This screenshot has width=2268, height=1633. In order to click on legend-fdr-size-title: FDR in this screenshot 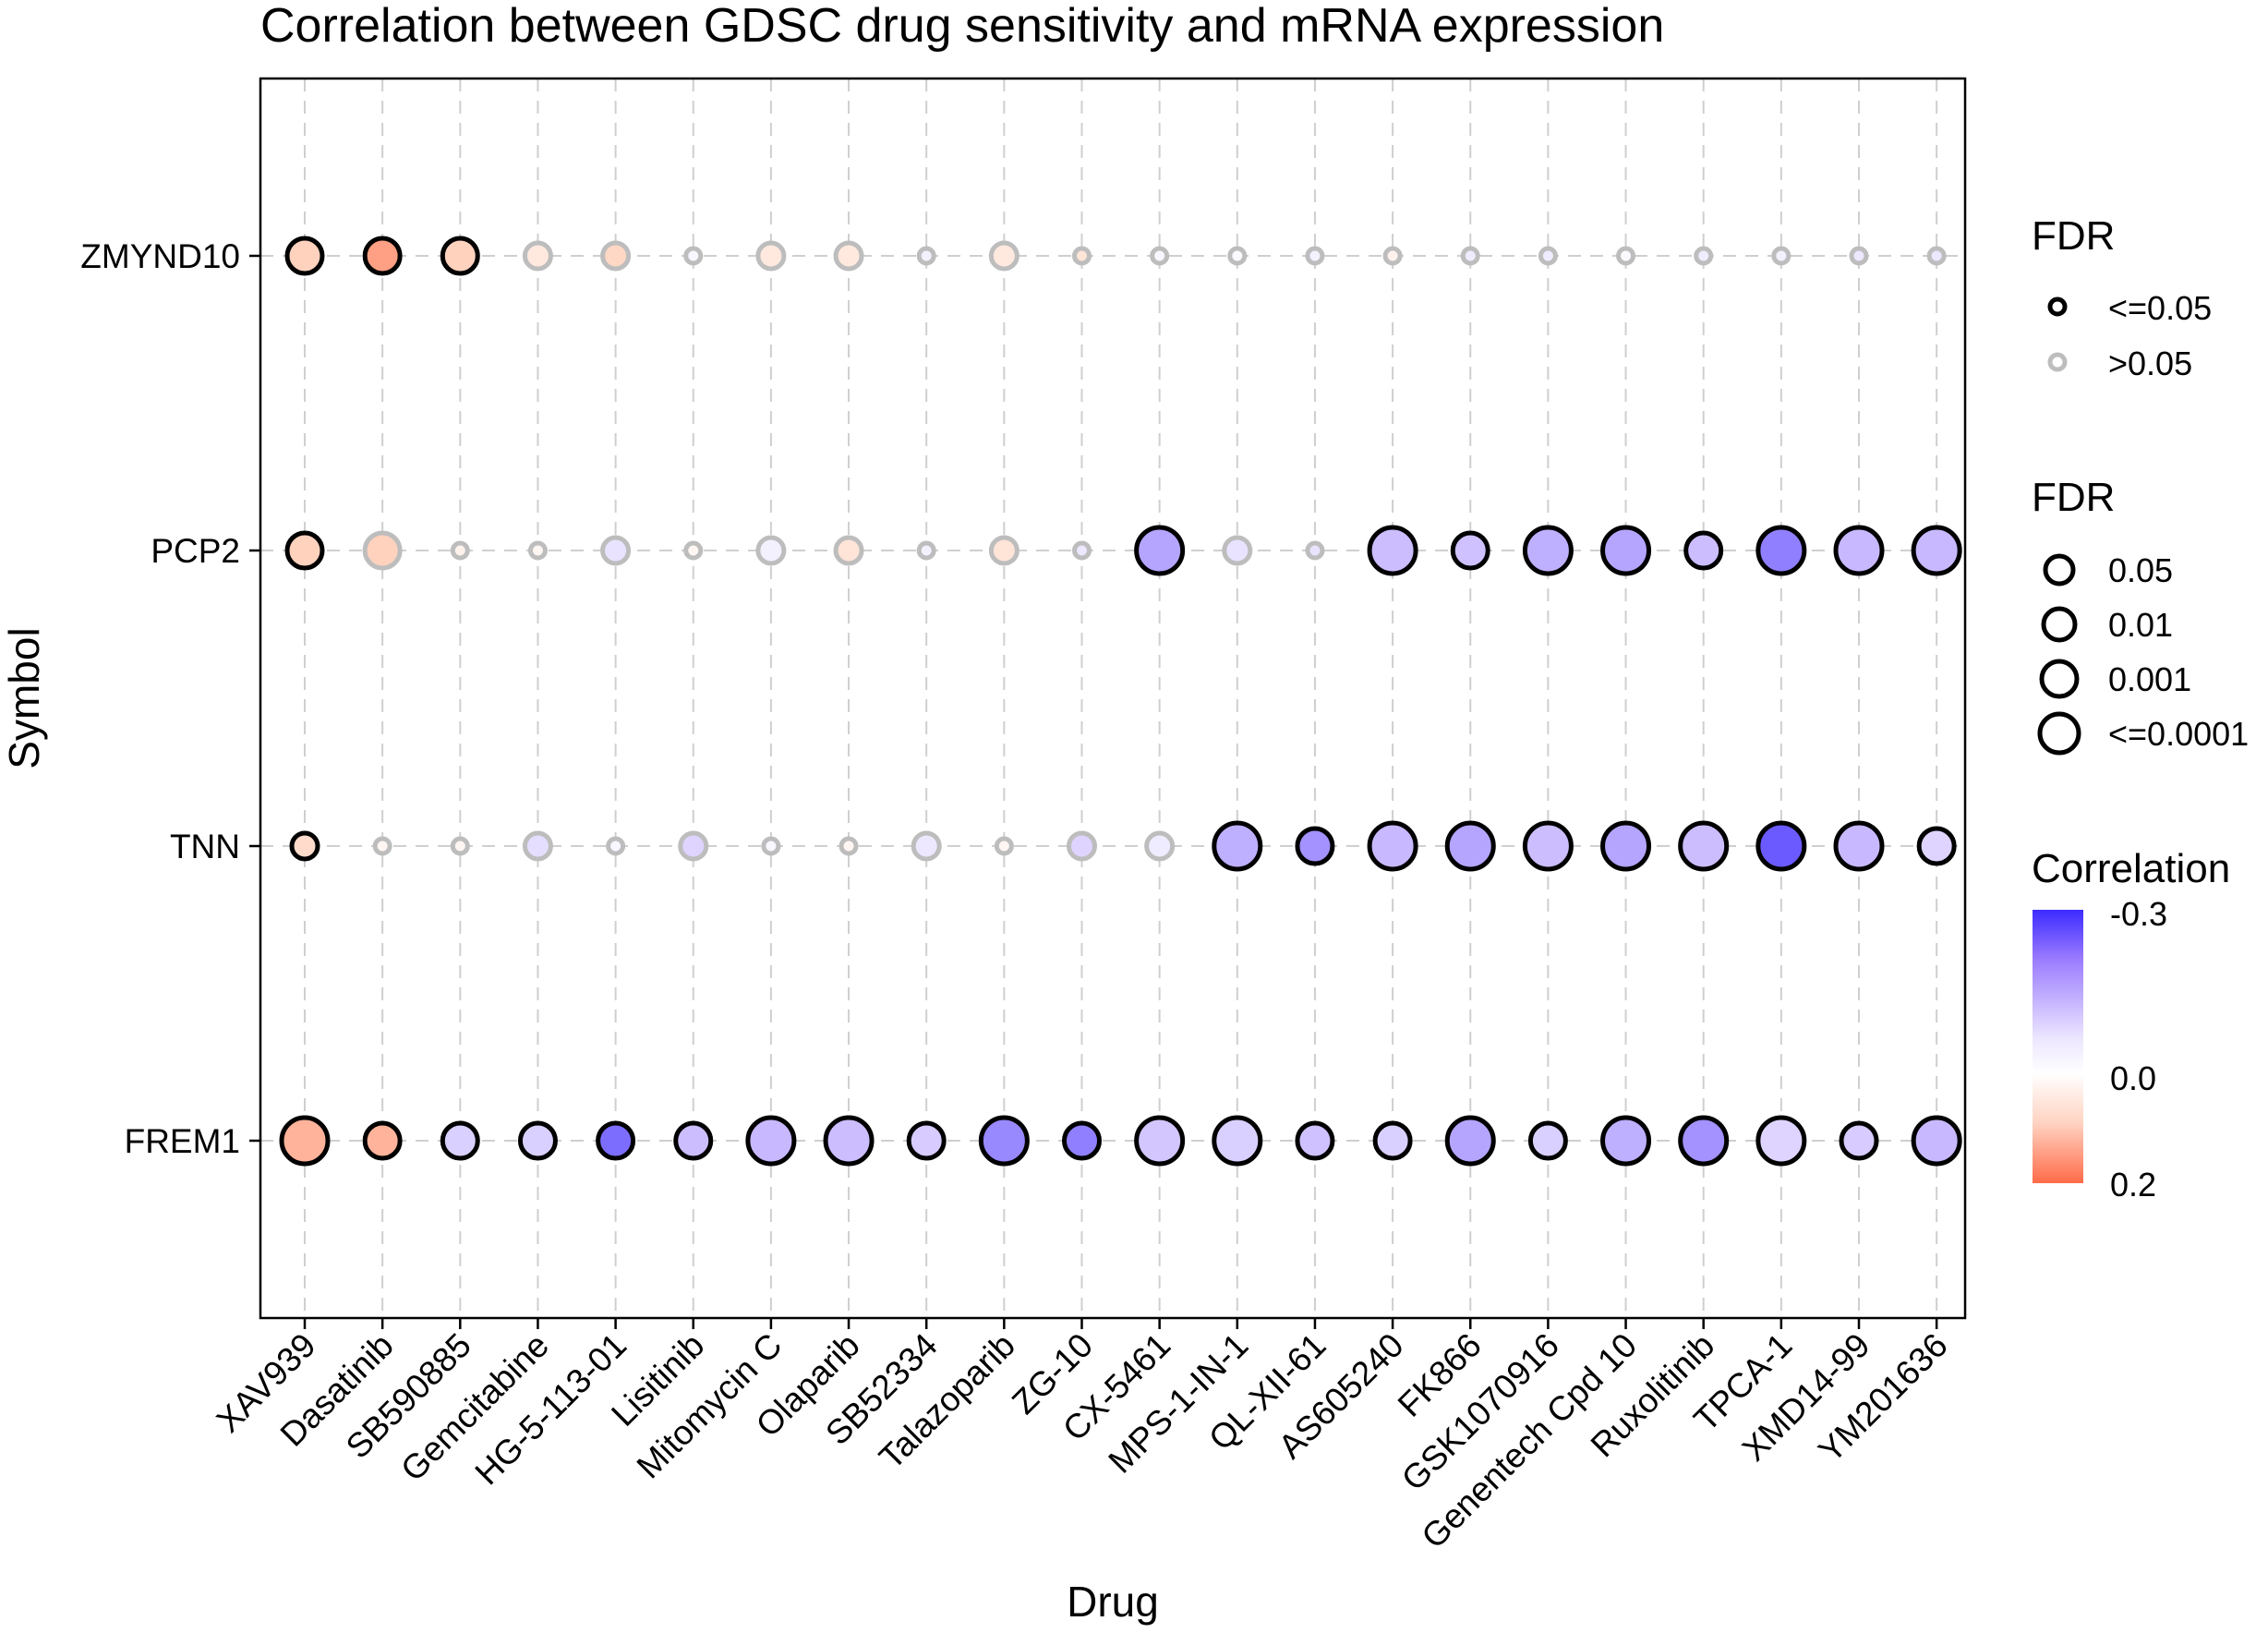, I will do `click(2073, 497)`.